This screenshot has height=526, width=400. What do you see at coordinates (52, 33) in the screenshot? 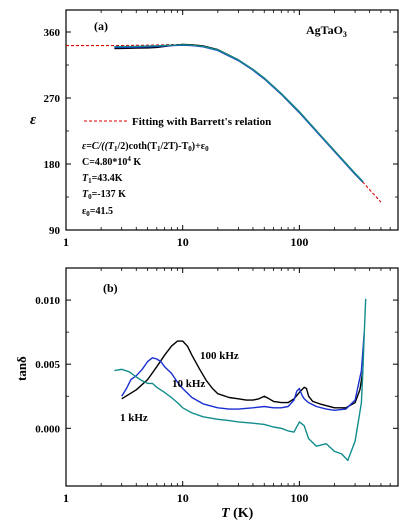
I see `y-tick-label-a: 360` at bounding box center [52, 33].